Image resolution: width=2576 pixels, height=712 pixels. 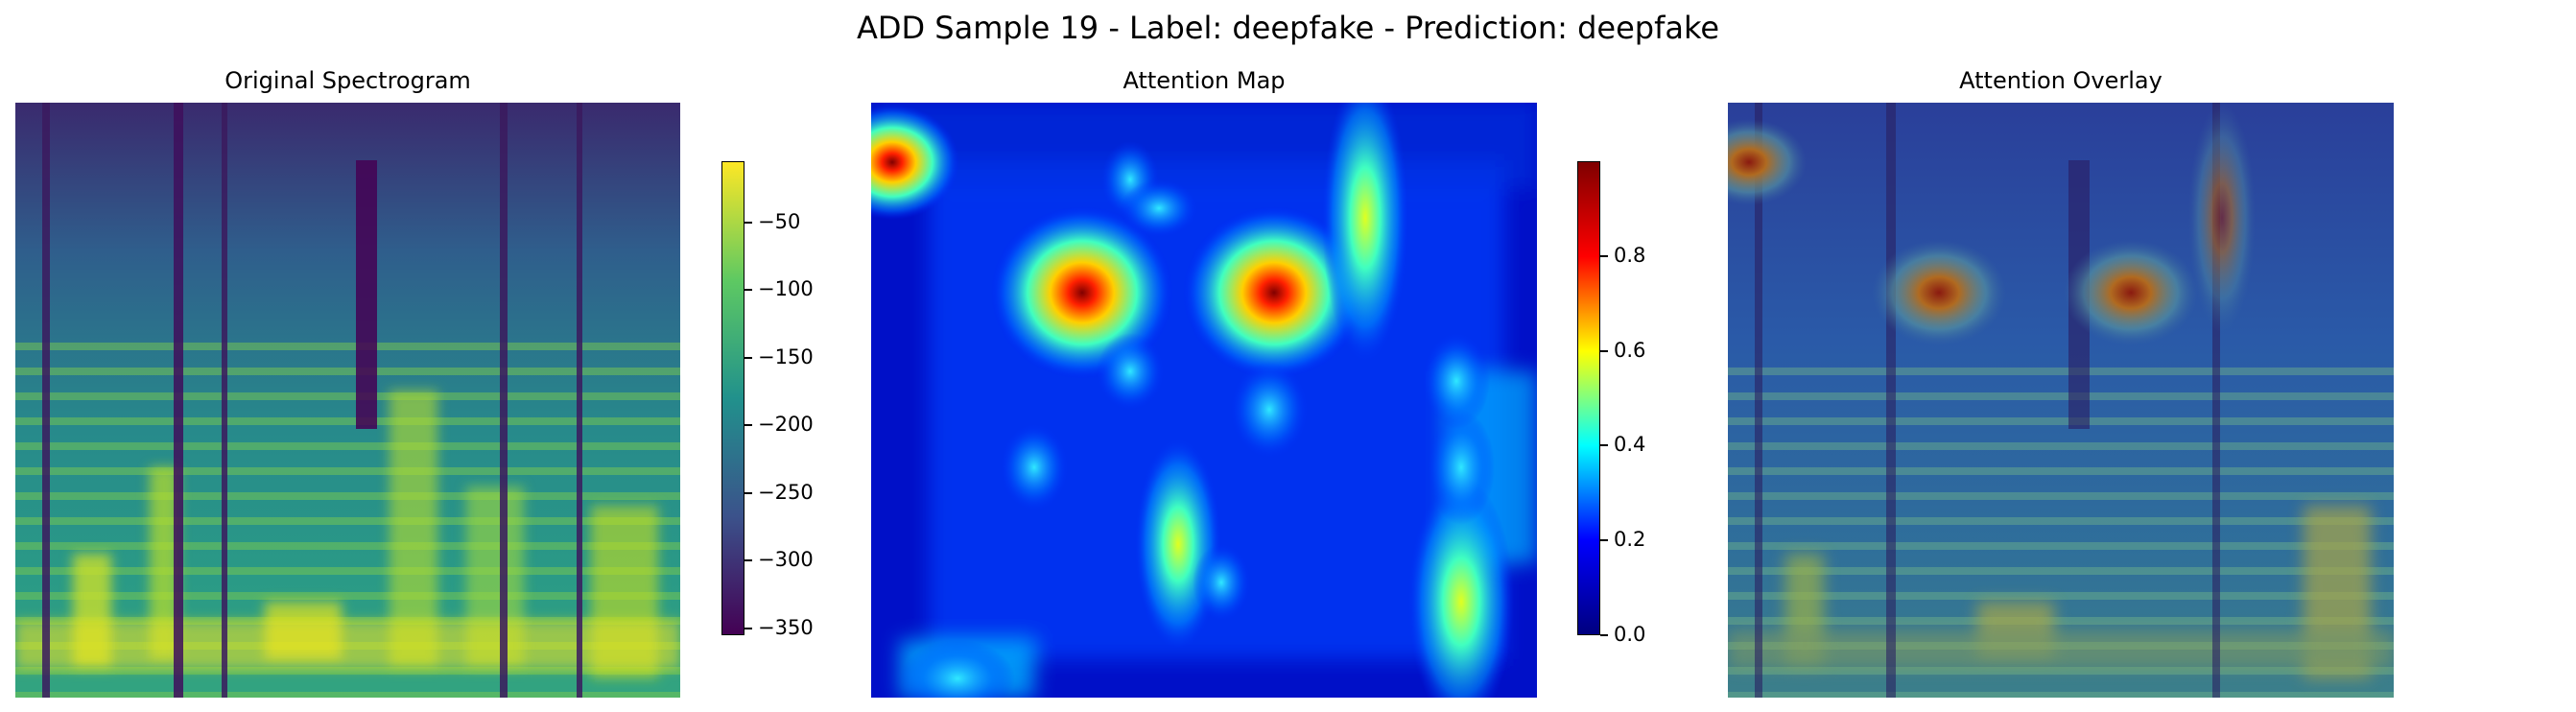 I want to click on attention-colorbar, so click(x=1589, y=398).